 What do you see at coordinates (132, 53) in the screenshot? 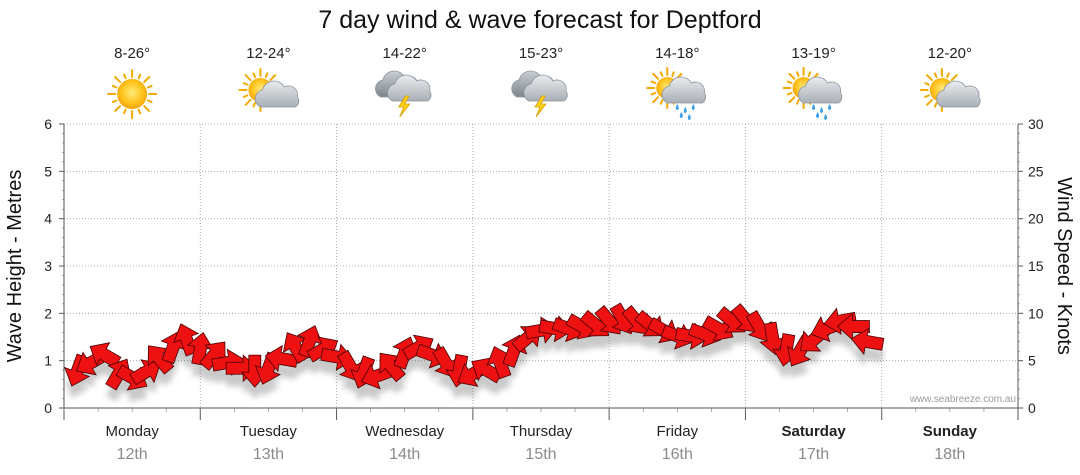
I see `temp-range-label: 8-26°` at bounding box center [132, 53].